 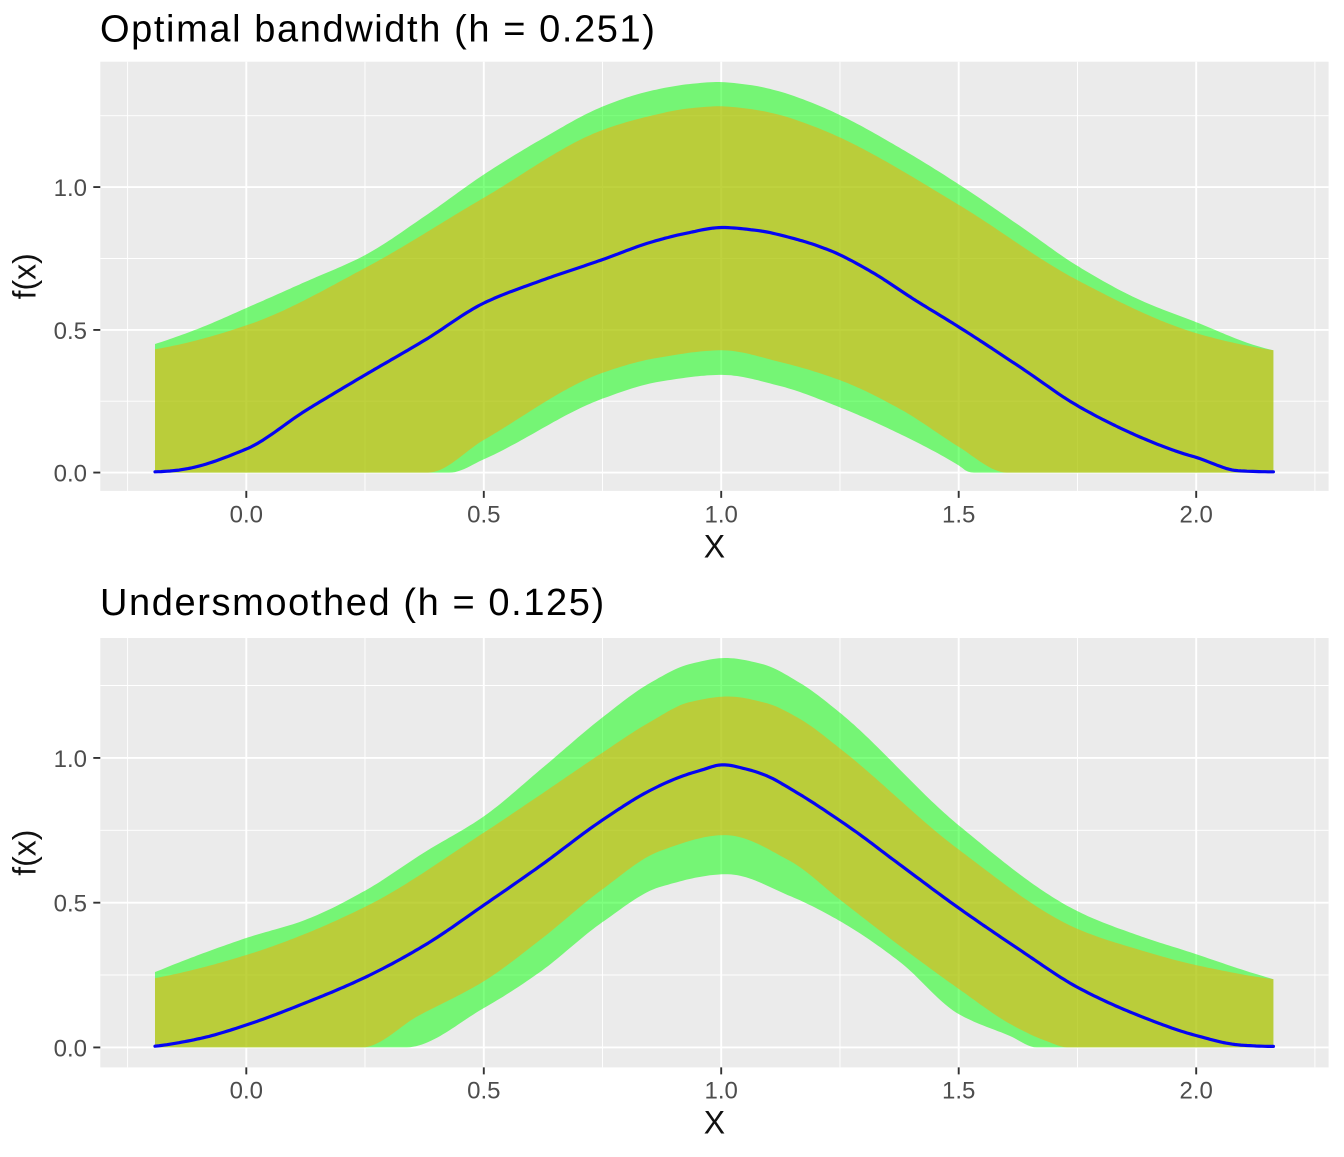 What do you see at coordinates (378, 30) in the screenshot?
I see `svg-text: Optimal bandwidth (h = 0.251)` at bounding box center [378, 30].